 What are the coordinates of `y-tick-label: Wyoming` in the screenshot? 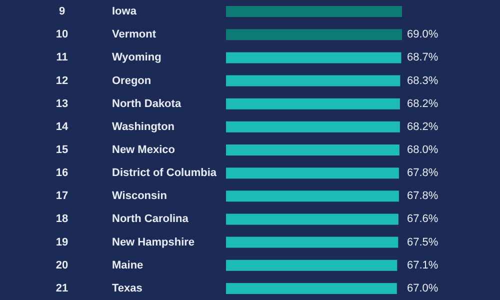 It's located at (137, 58).